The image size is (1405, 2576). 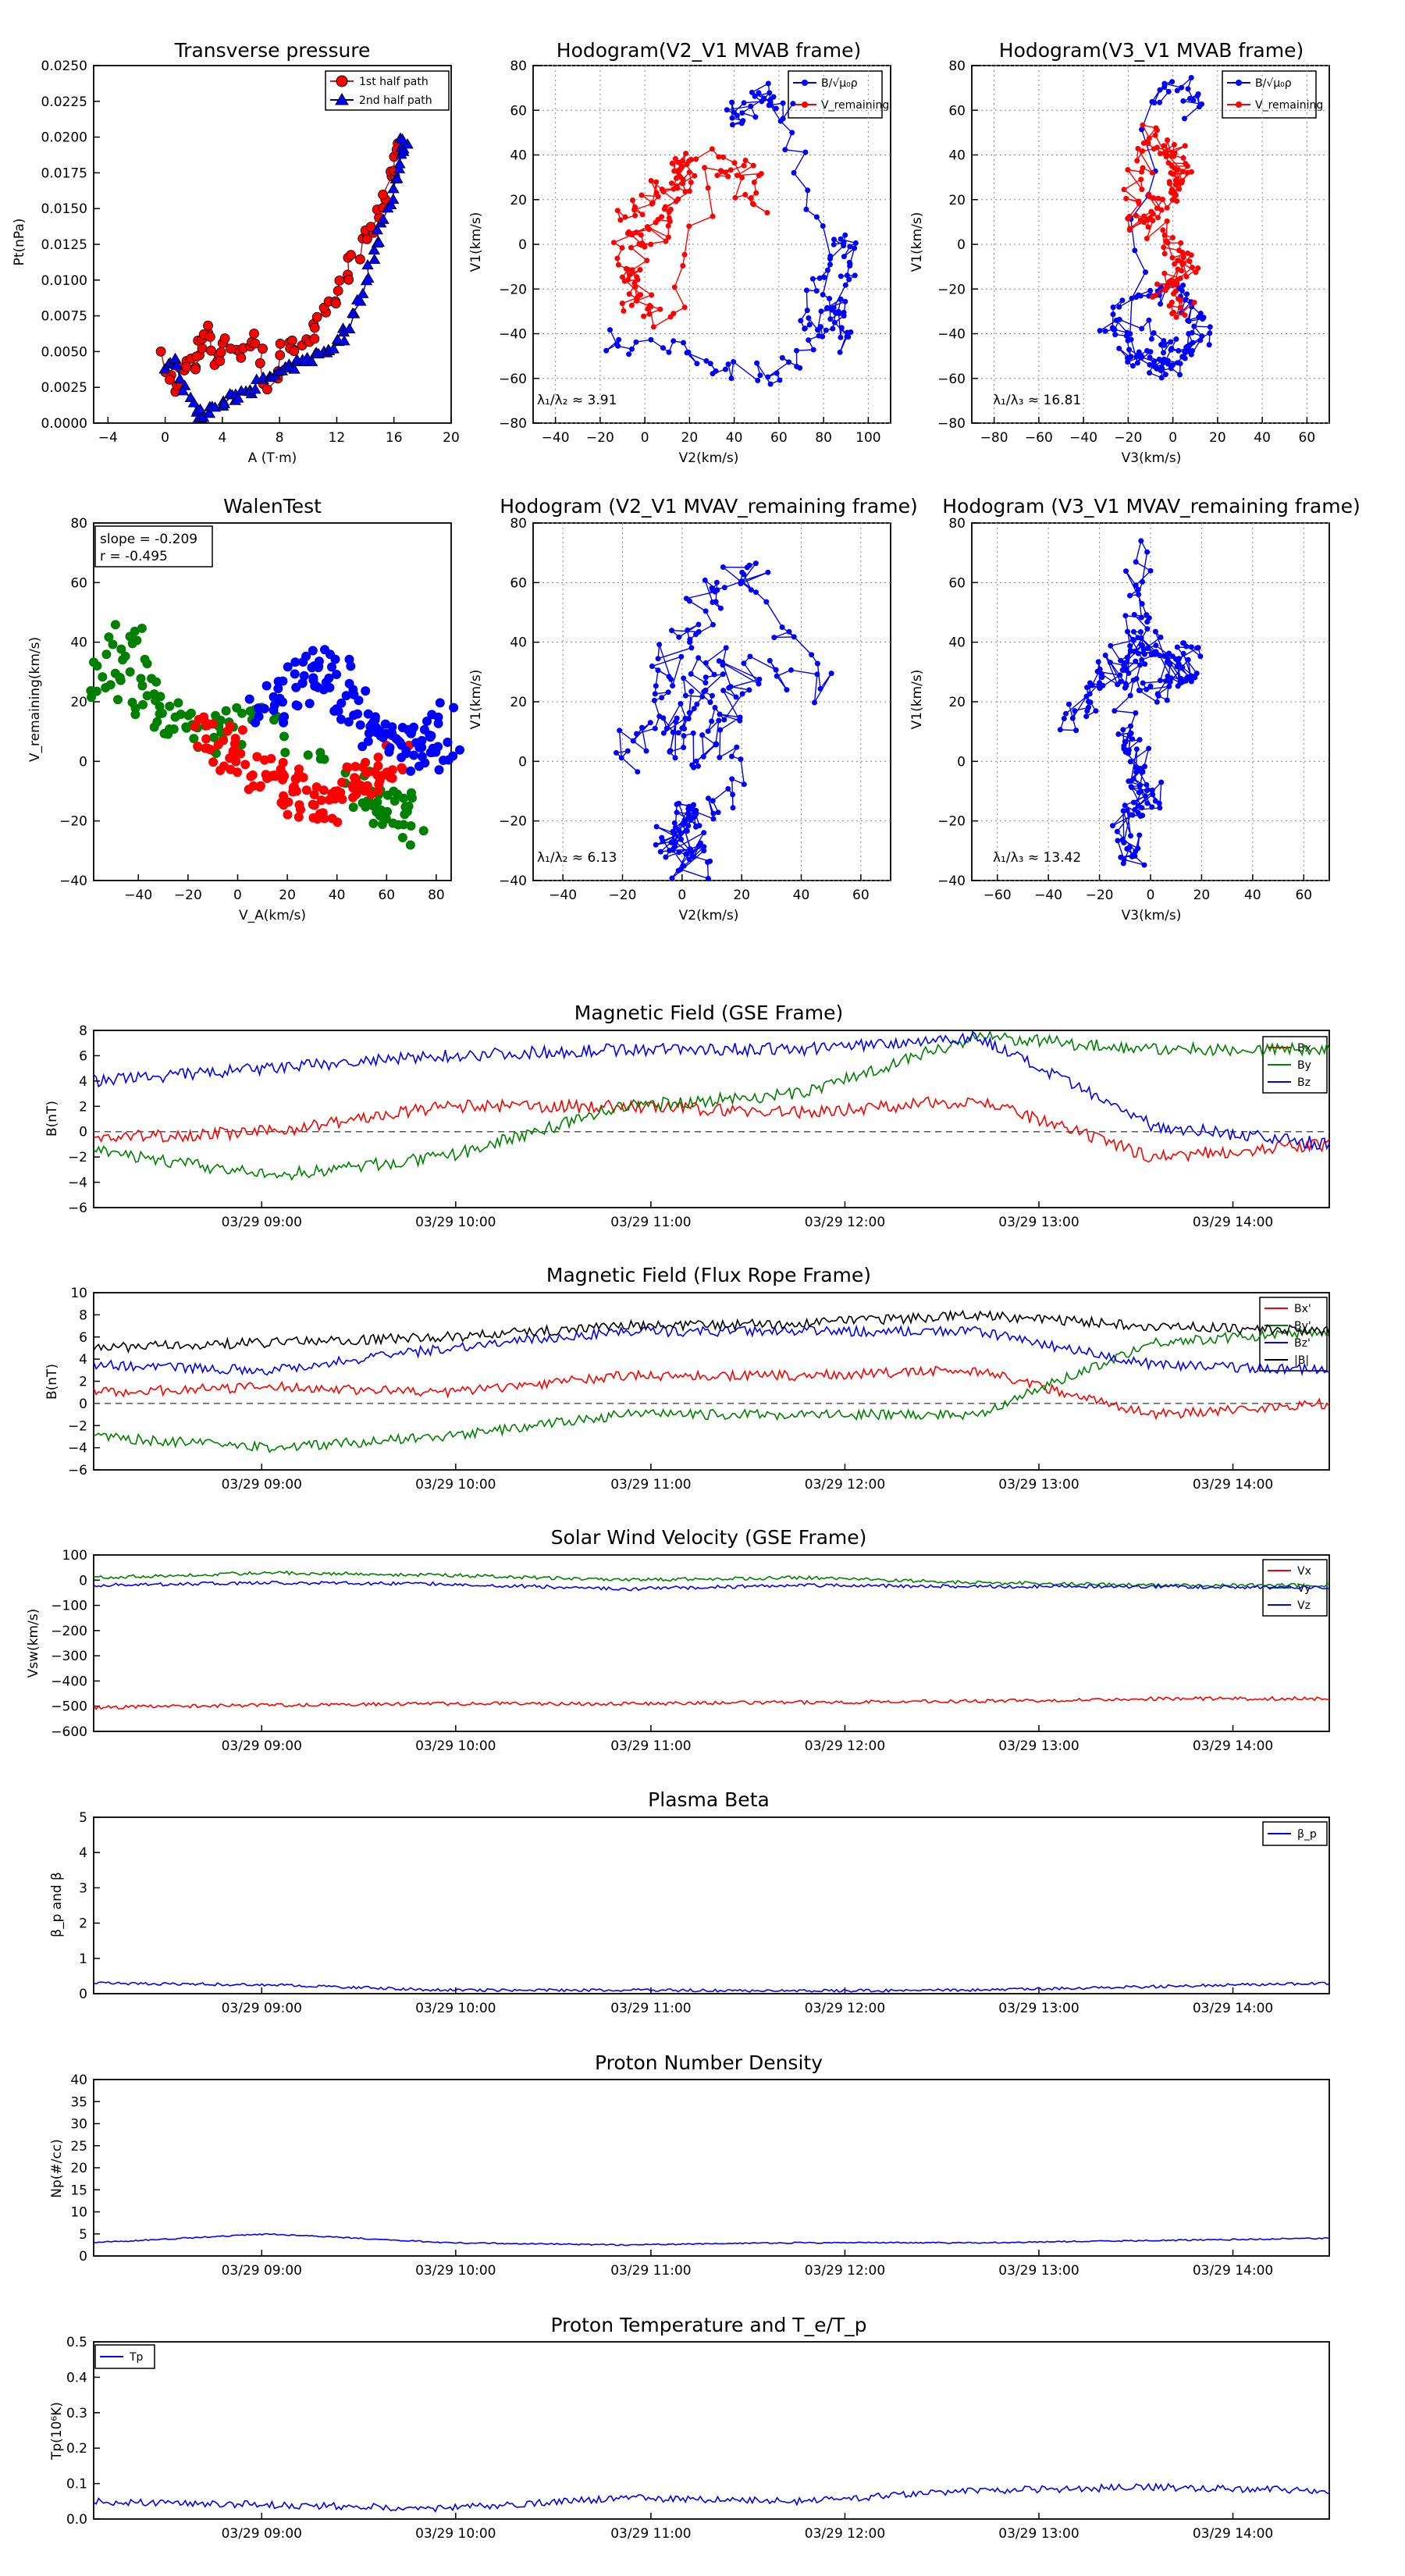 I want to click on pt-series-2-point, so click(x=403, y=138).